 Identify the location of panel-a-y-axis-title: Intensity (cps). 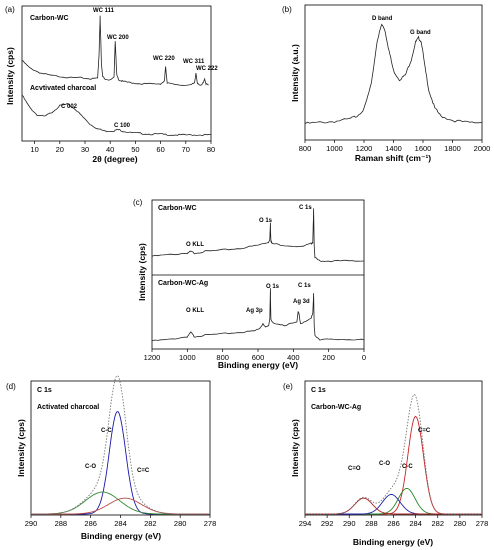
(10, 76).